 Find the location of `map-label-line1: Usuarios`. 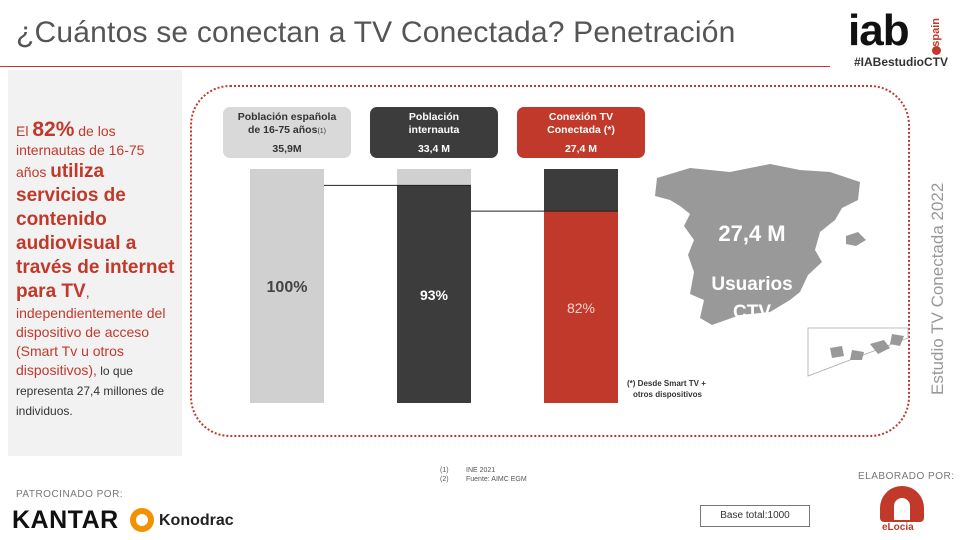

map-label-line1: Usuarios is located at coordinates (751, 284).